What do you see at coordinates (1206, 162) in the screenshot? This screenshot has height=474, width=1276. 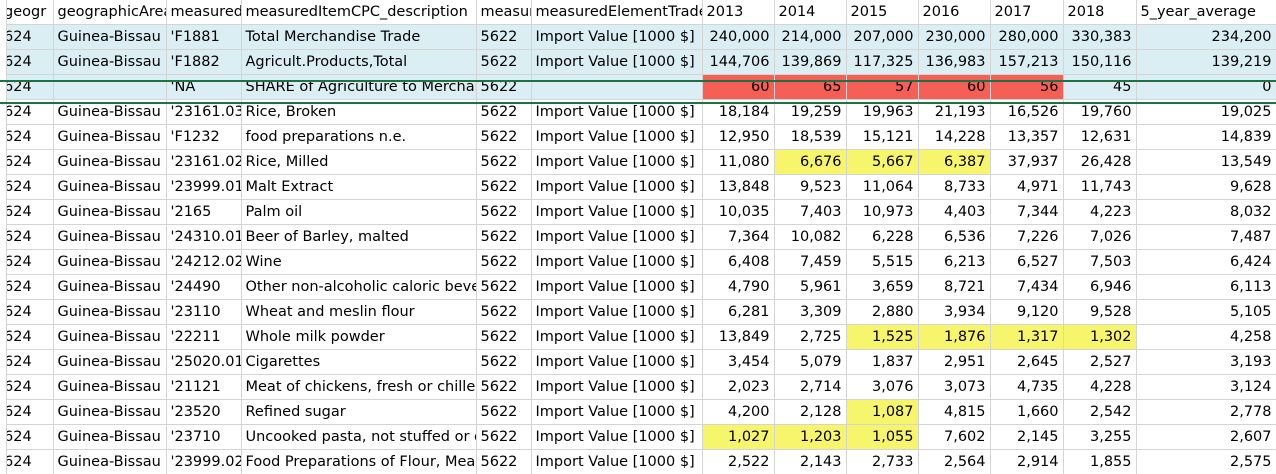 I see `table-cell: 13,549` at bounding box center [1206, 162].